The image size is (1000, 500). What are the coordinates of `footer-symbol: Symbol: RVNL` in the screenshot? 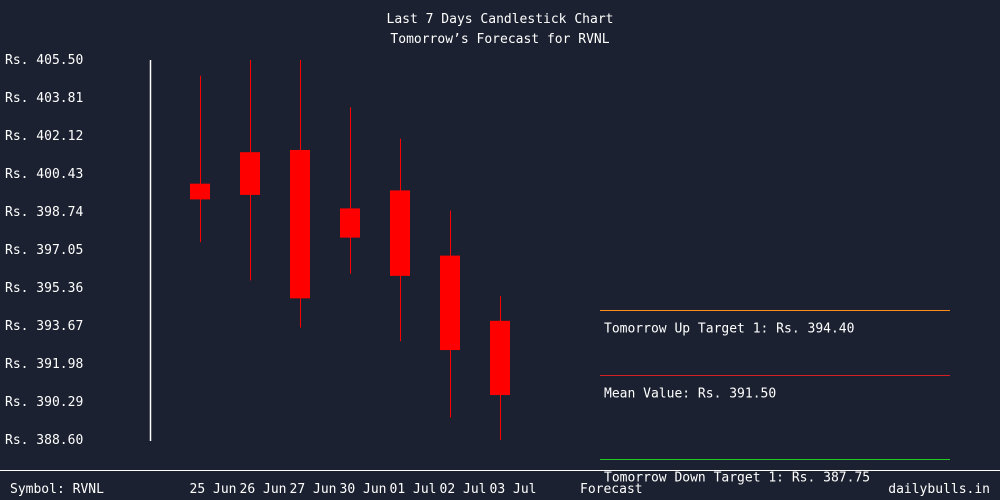 It's located at (57, 489).